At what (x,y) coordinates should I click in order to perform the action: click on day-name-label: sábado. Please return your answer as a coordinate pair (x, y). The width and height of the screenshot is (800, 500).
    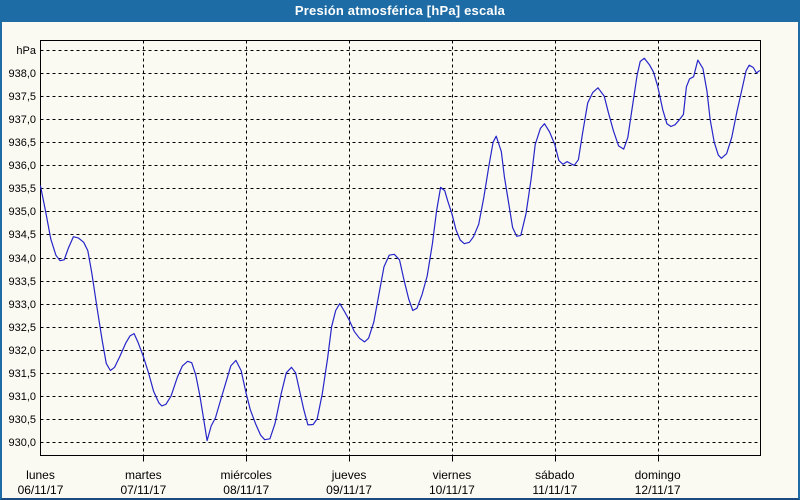
    Looking at the image, I should click on (555, 475).